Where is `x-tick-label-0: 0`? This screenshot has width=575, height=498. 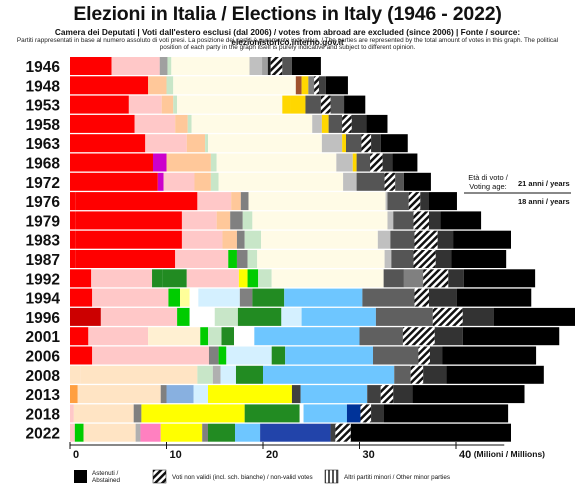 x-tick-label-0: 0 is located at coordinates (76, 455).